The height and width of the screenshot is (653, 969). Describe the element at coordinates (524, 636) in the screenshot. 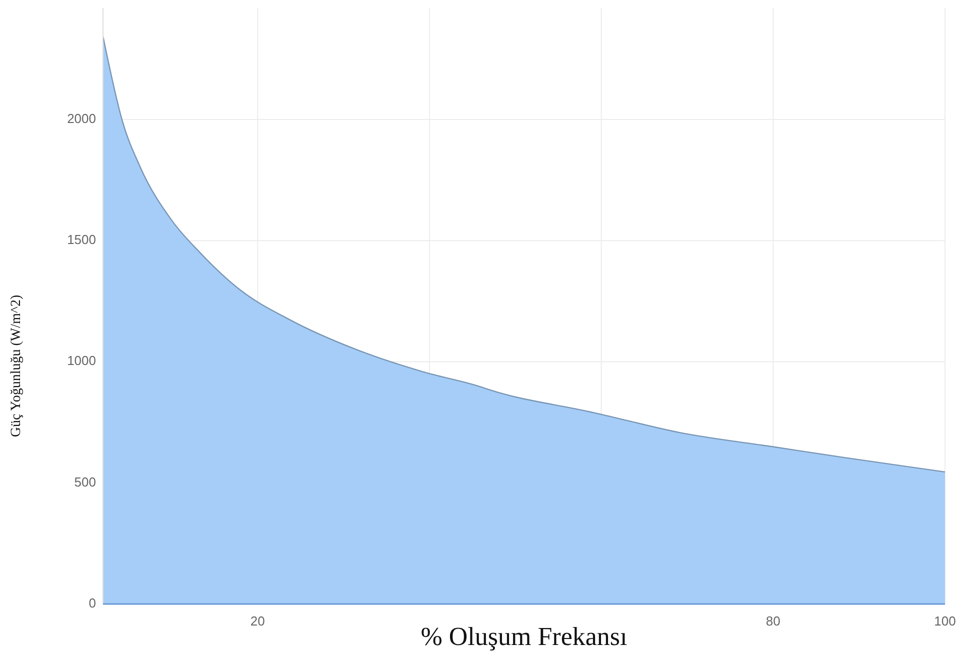

I see `x-axis-title: % Oluşum Frekansı` at that location.